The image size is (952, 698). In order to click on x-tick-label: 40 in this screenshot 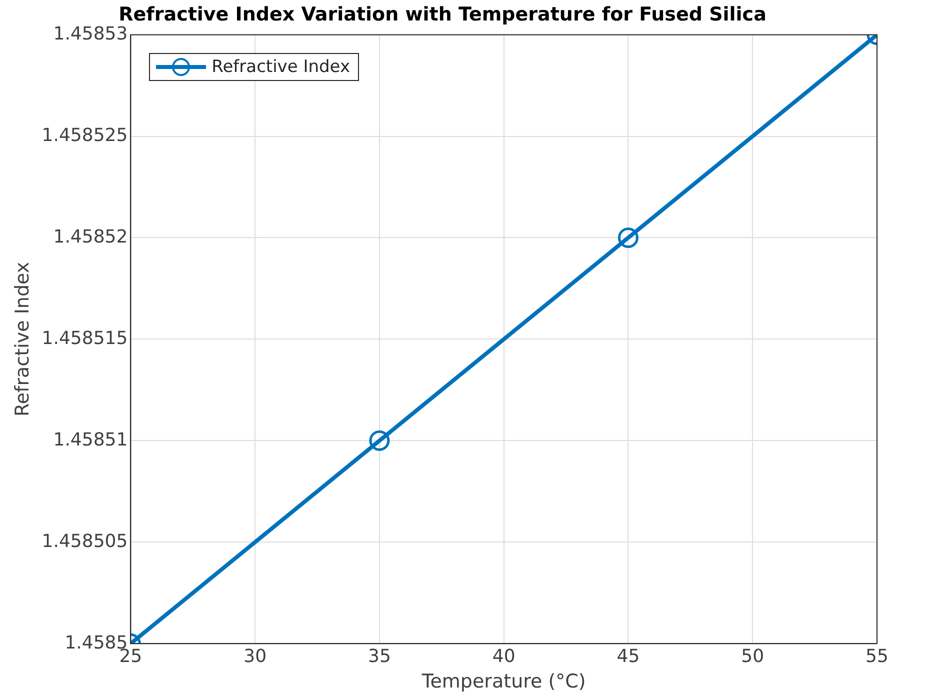, I will do `click(504, 657)`.